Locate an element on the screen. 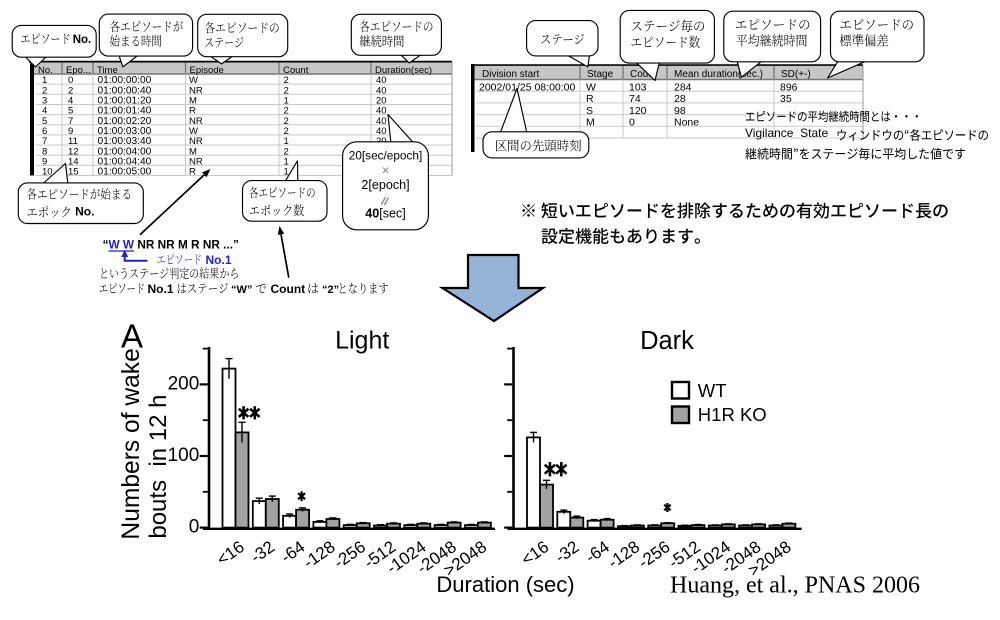  svg-text: Vigilance State is located at coordinates (786, 133).